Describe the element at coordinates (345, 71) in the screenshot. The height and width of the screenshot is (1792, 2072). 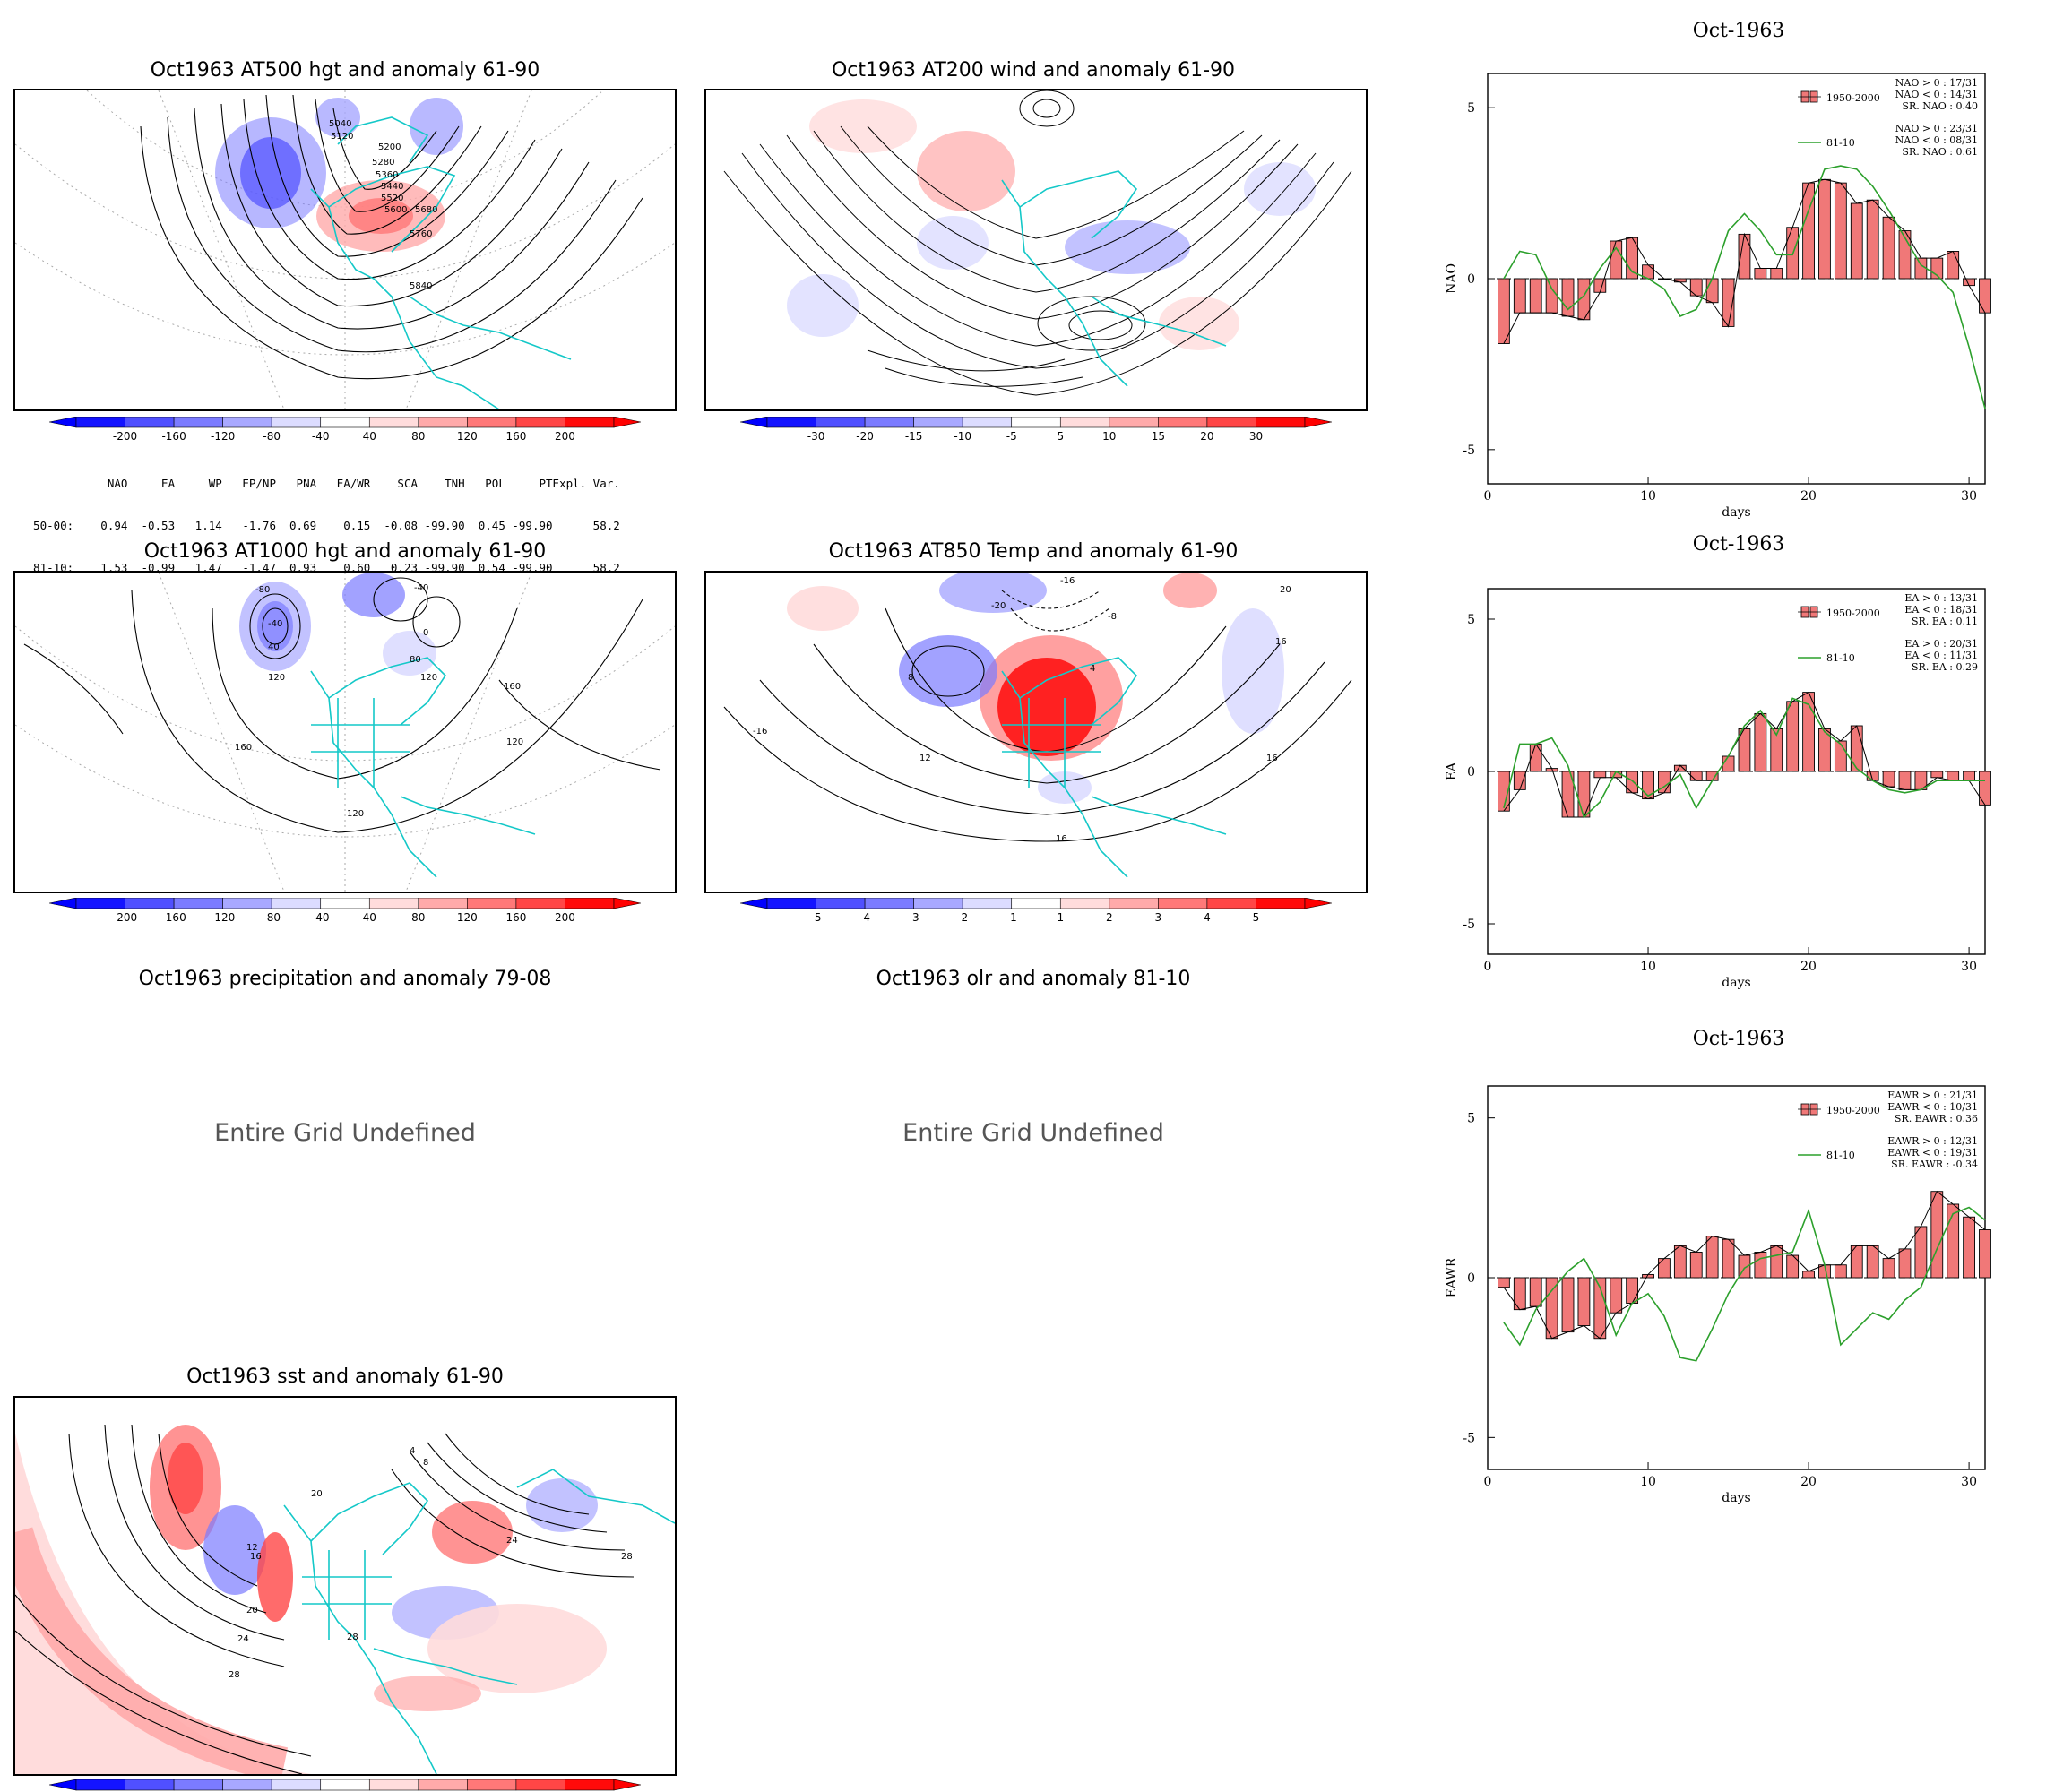
I see `panel-title-500: Oct1963 AT500 hgt and anomaly 61-90` at that location.